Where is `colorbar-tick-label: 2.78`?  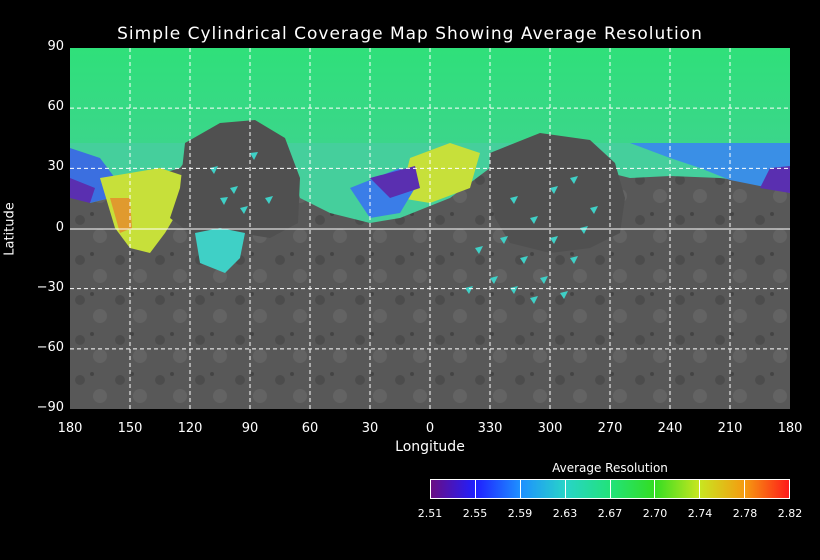
colorbar-tick-label: 2.78 is located at coordinates (745, 513).